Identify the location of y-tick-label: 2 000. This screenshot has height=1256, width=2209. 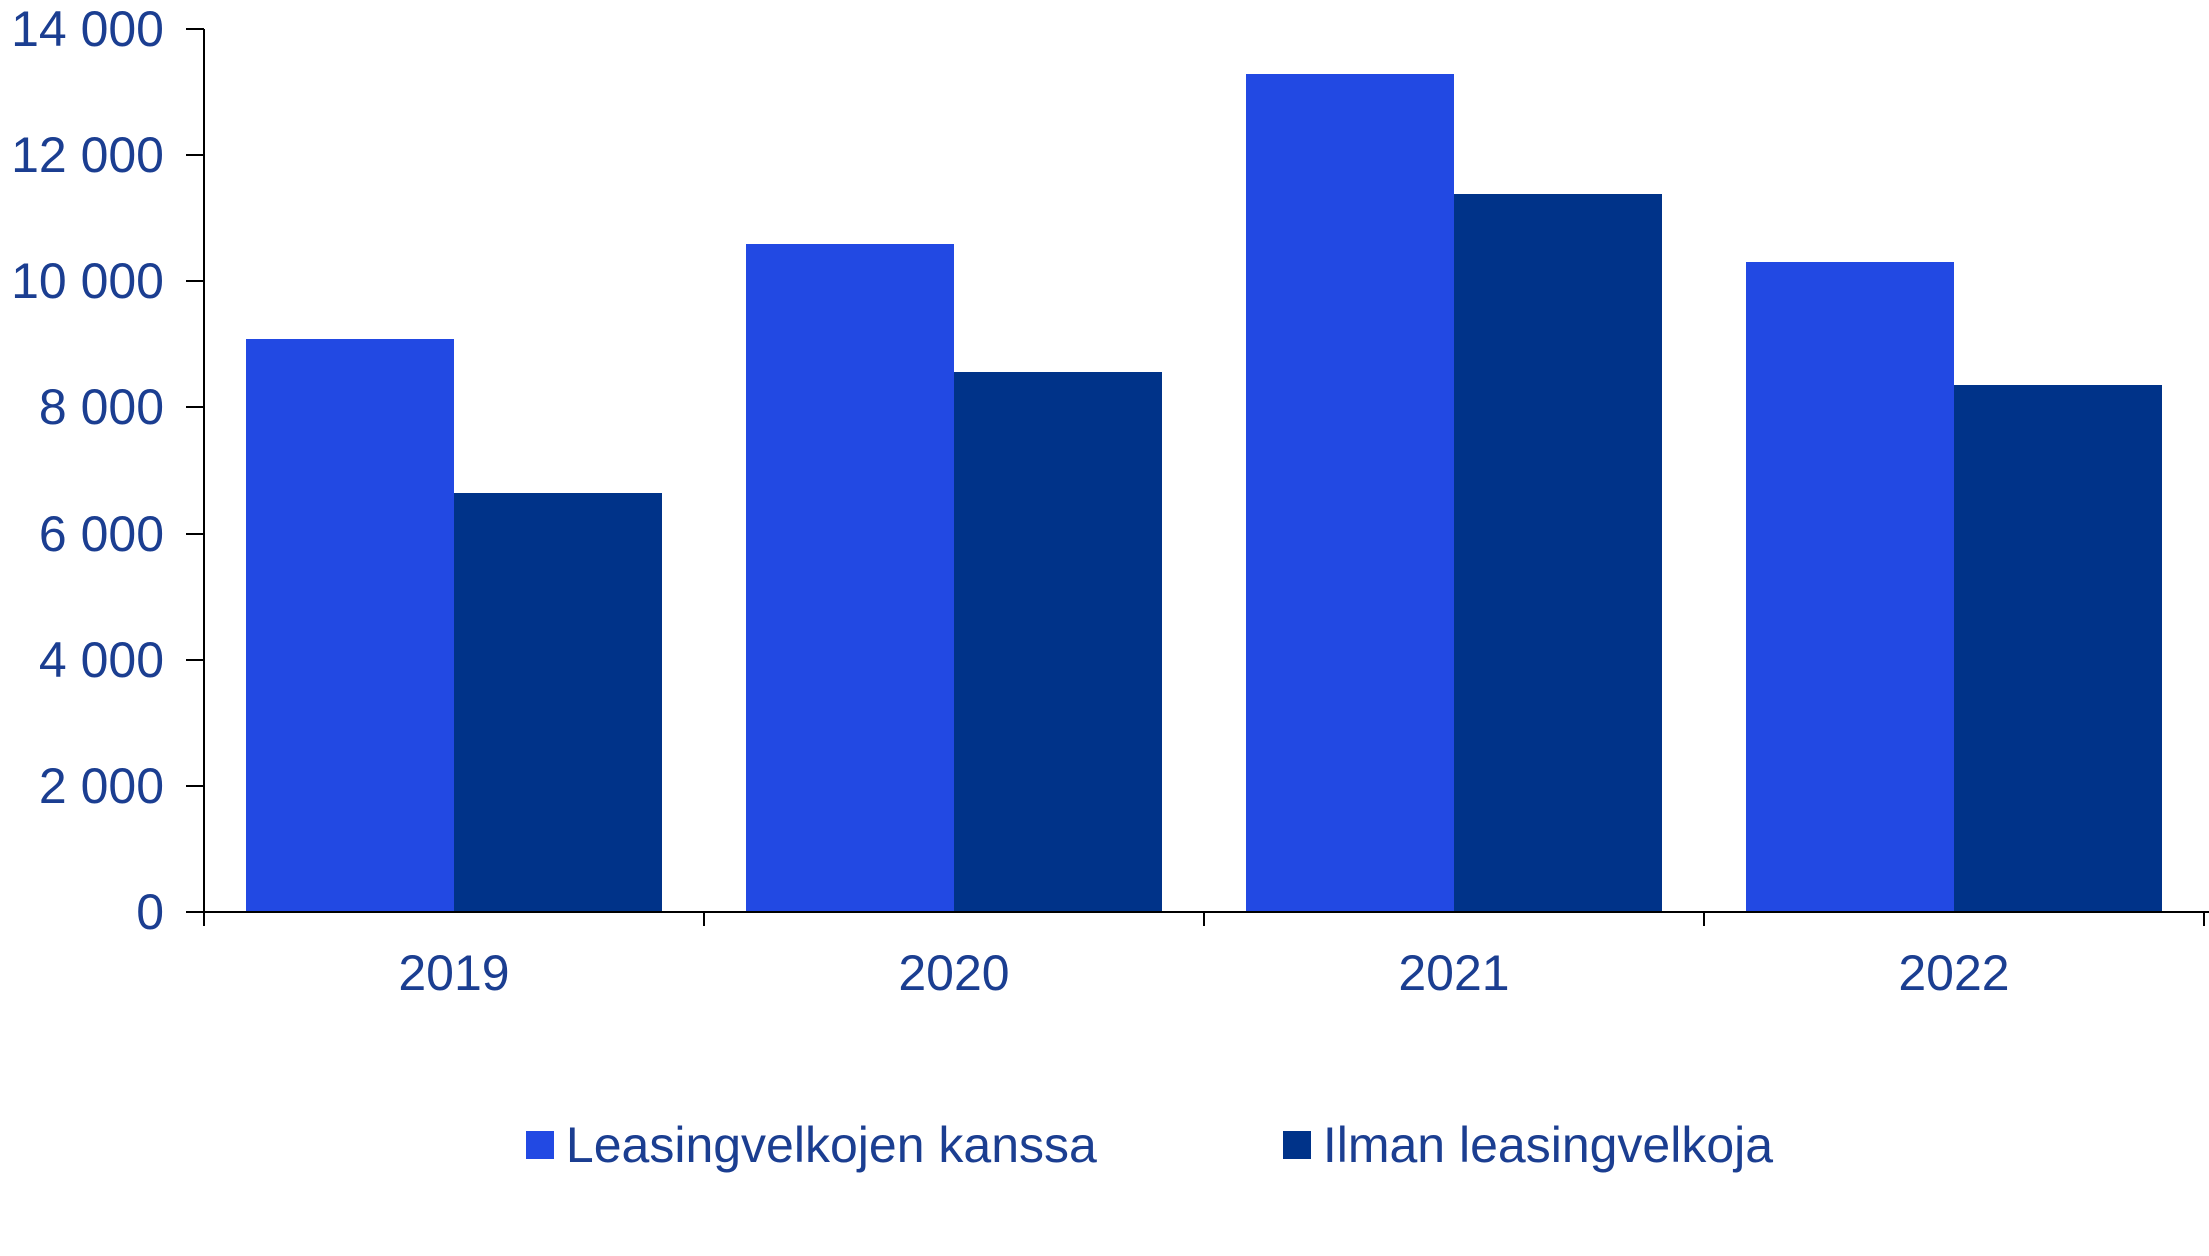
(101, 785).